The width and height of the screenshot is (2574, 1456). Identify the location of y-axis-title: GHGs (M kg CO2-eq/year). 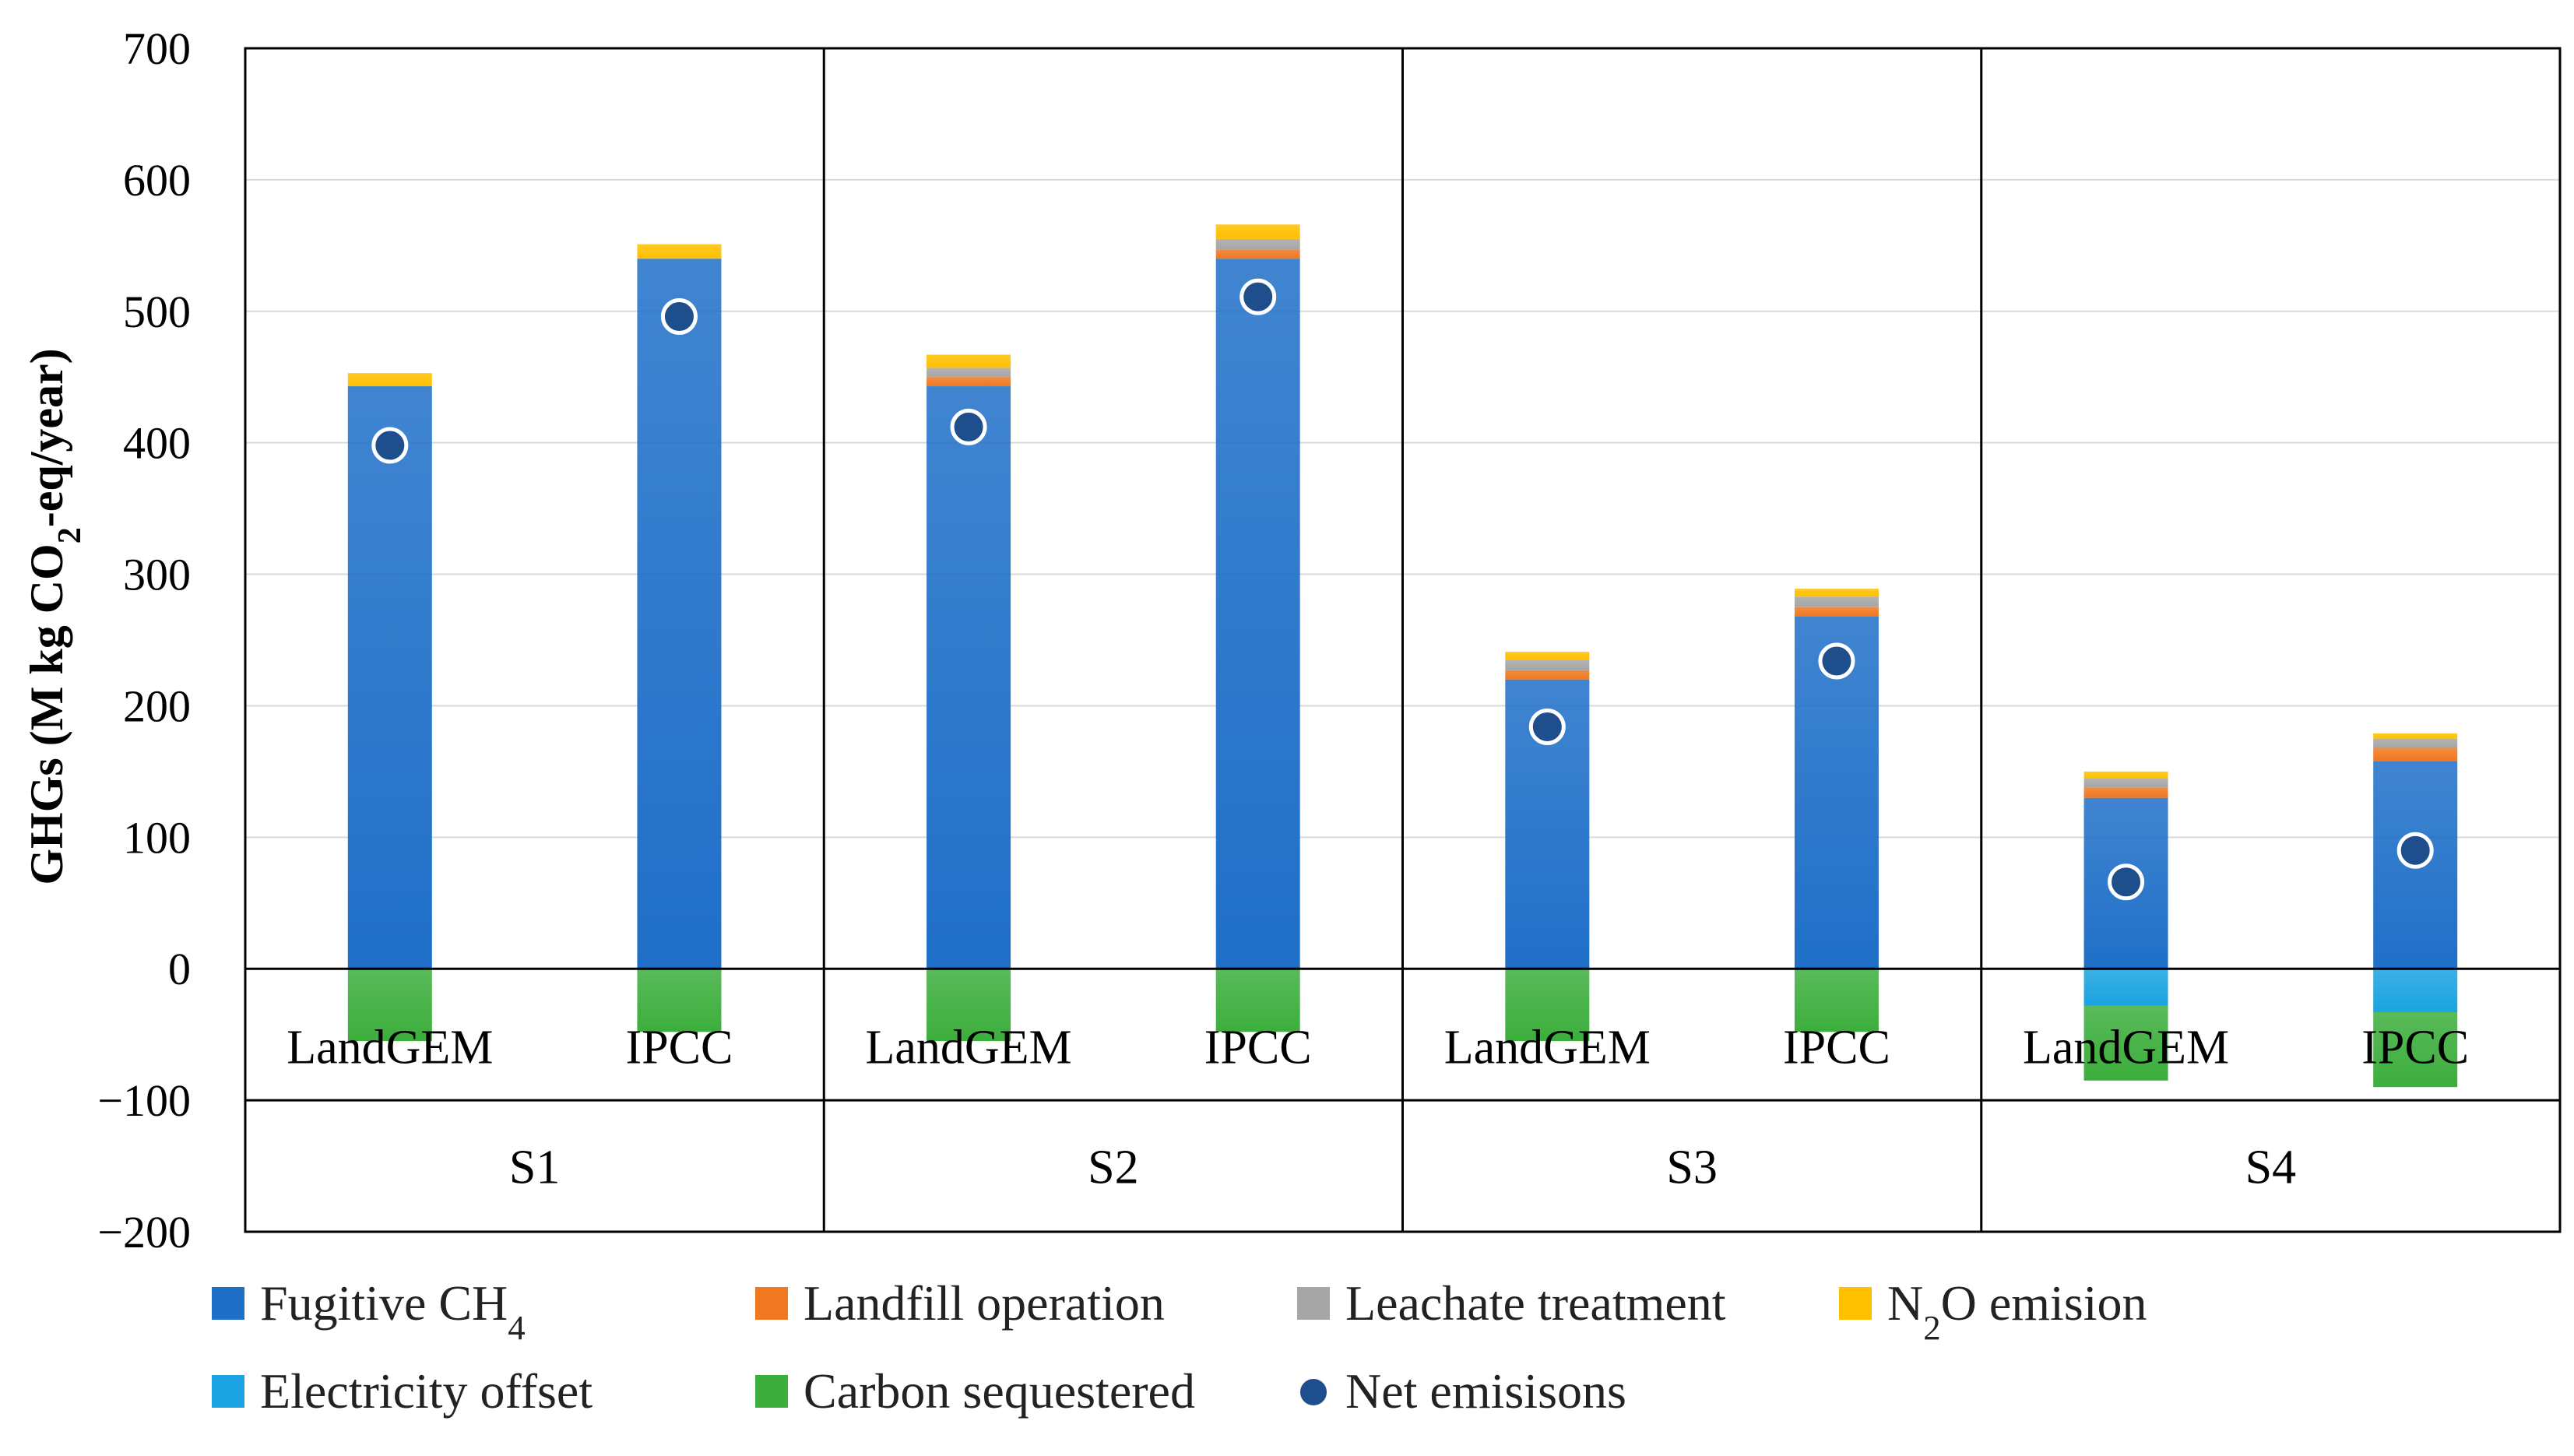
(54, 616).